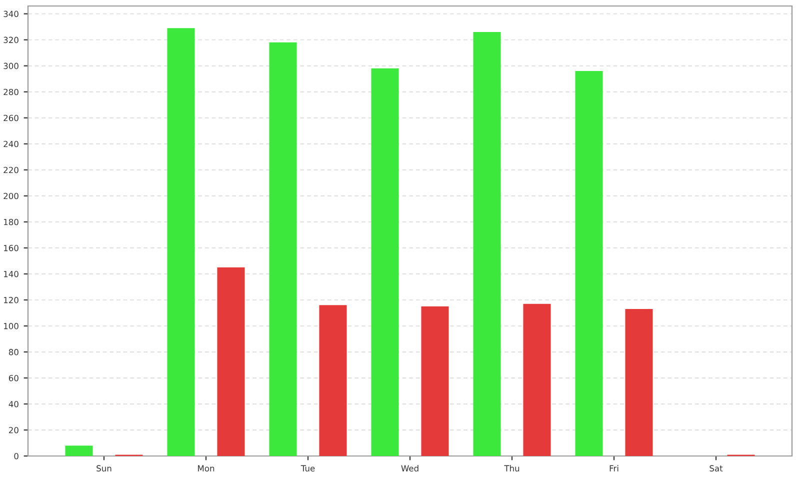 The height and width of the screenshot is (500, 800). I want to click on y-tick-label: 300, so click(11, 66).